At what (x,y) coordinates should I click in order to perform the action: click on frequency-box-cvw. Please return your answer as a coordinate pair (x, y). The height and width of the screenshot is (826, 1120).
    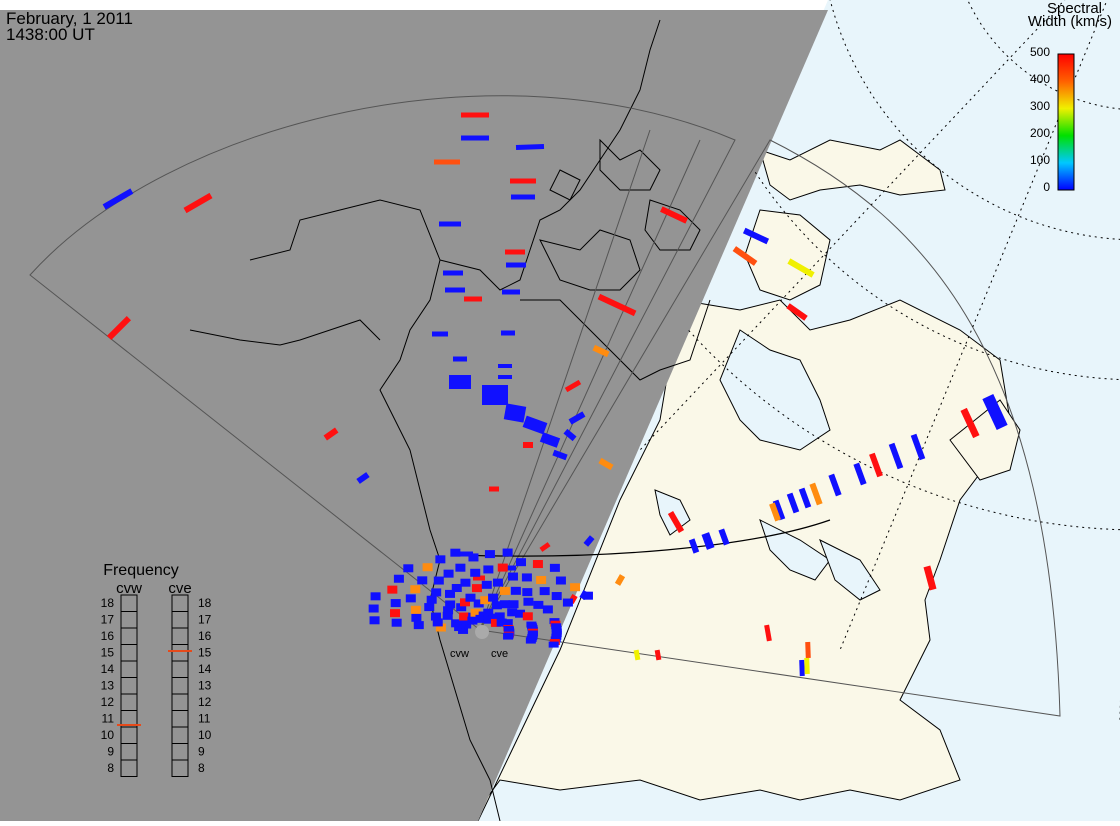
    Looking at the image, I should click on (129, 768).